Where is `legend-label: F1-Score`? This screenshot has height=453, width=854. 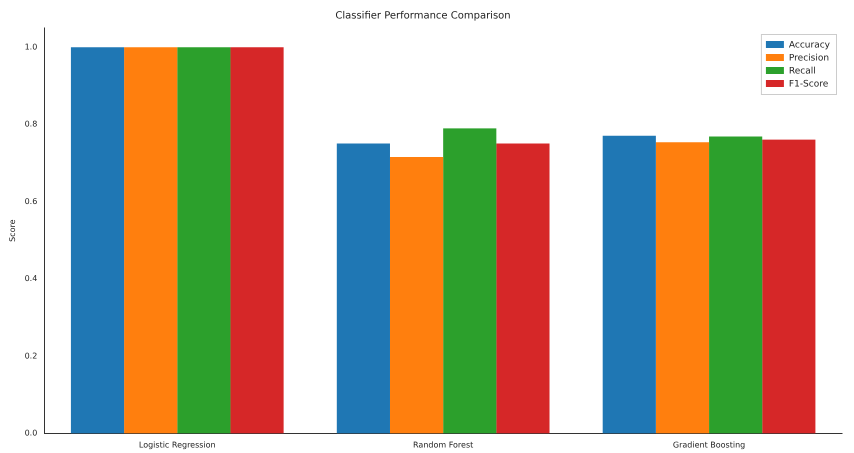 legend-label: F1-Score is located at coordinates (808, 84).